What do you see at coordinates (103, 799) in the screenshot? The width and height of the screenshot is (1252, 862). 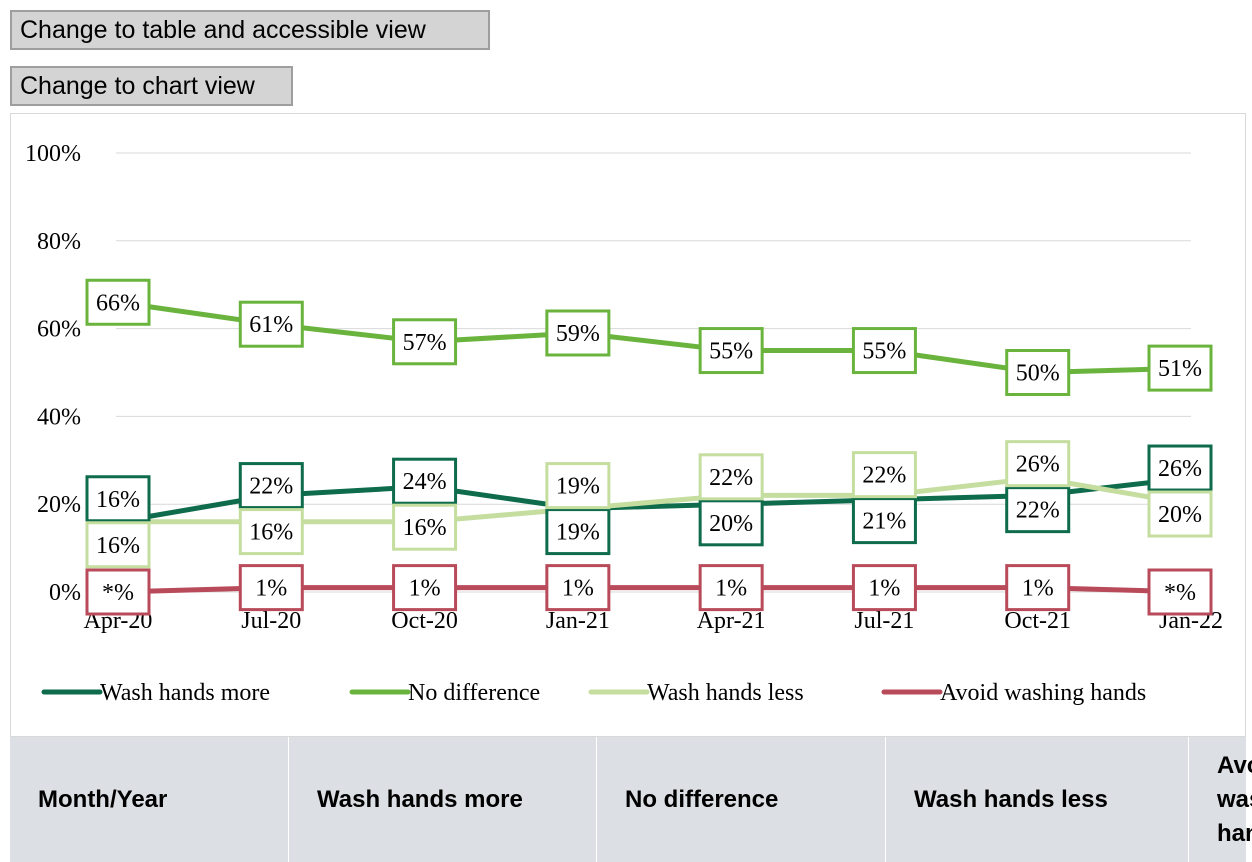 I see `header-month-year: Month/Year` at bounding box center [103, 799].